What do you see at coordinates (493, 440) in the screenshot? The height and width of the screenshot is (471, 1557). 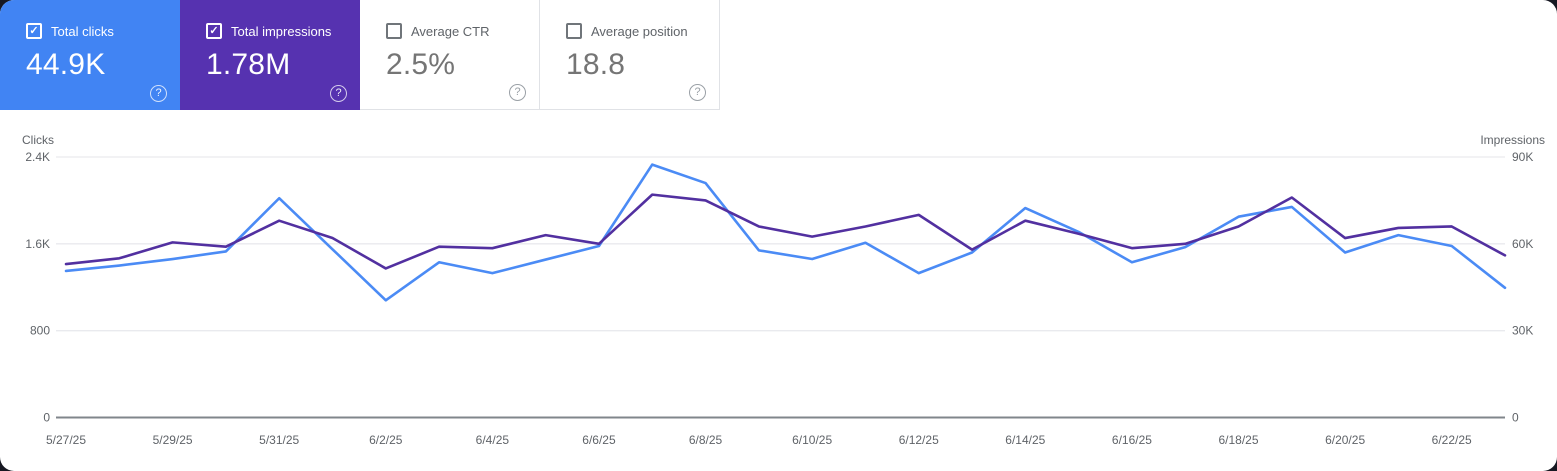 I see `svg-text: 6/4/25` at bounding box center [493, 440].